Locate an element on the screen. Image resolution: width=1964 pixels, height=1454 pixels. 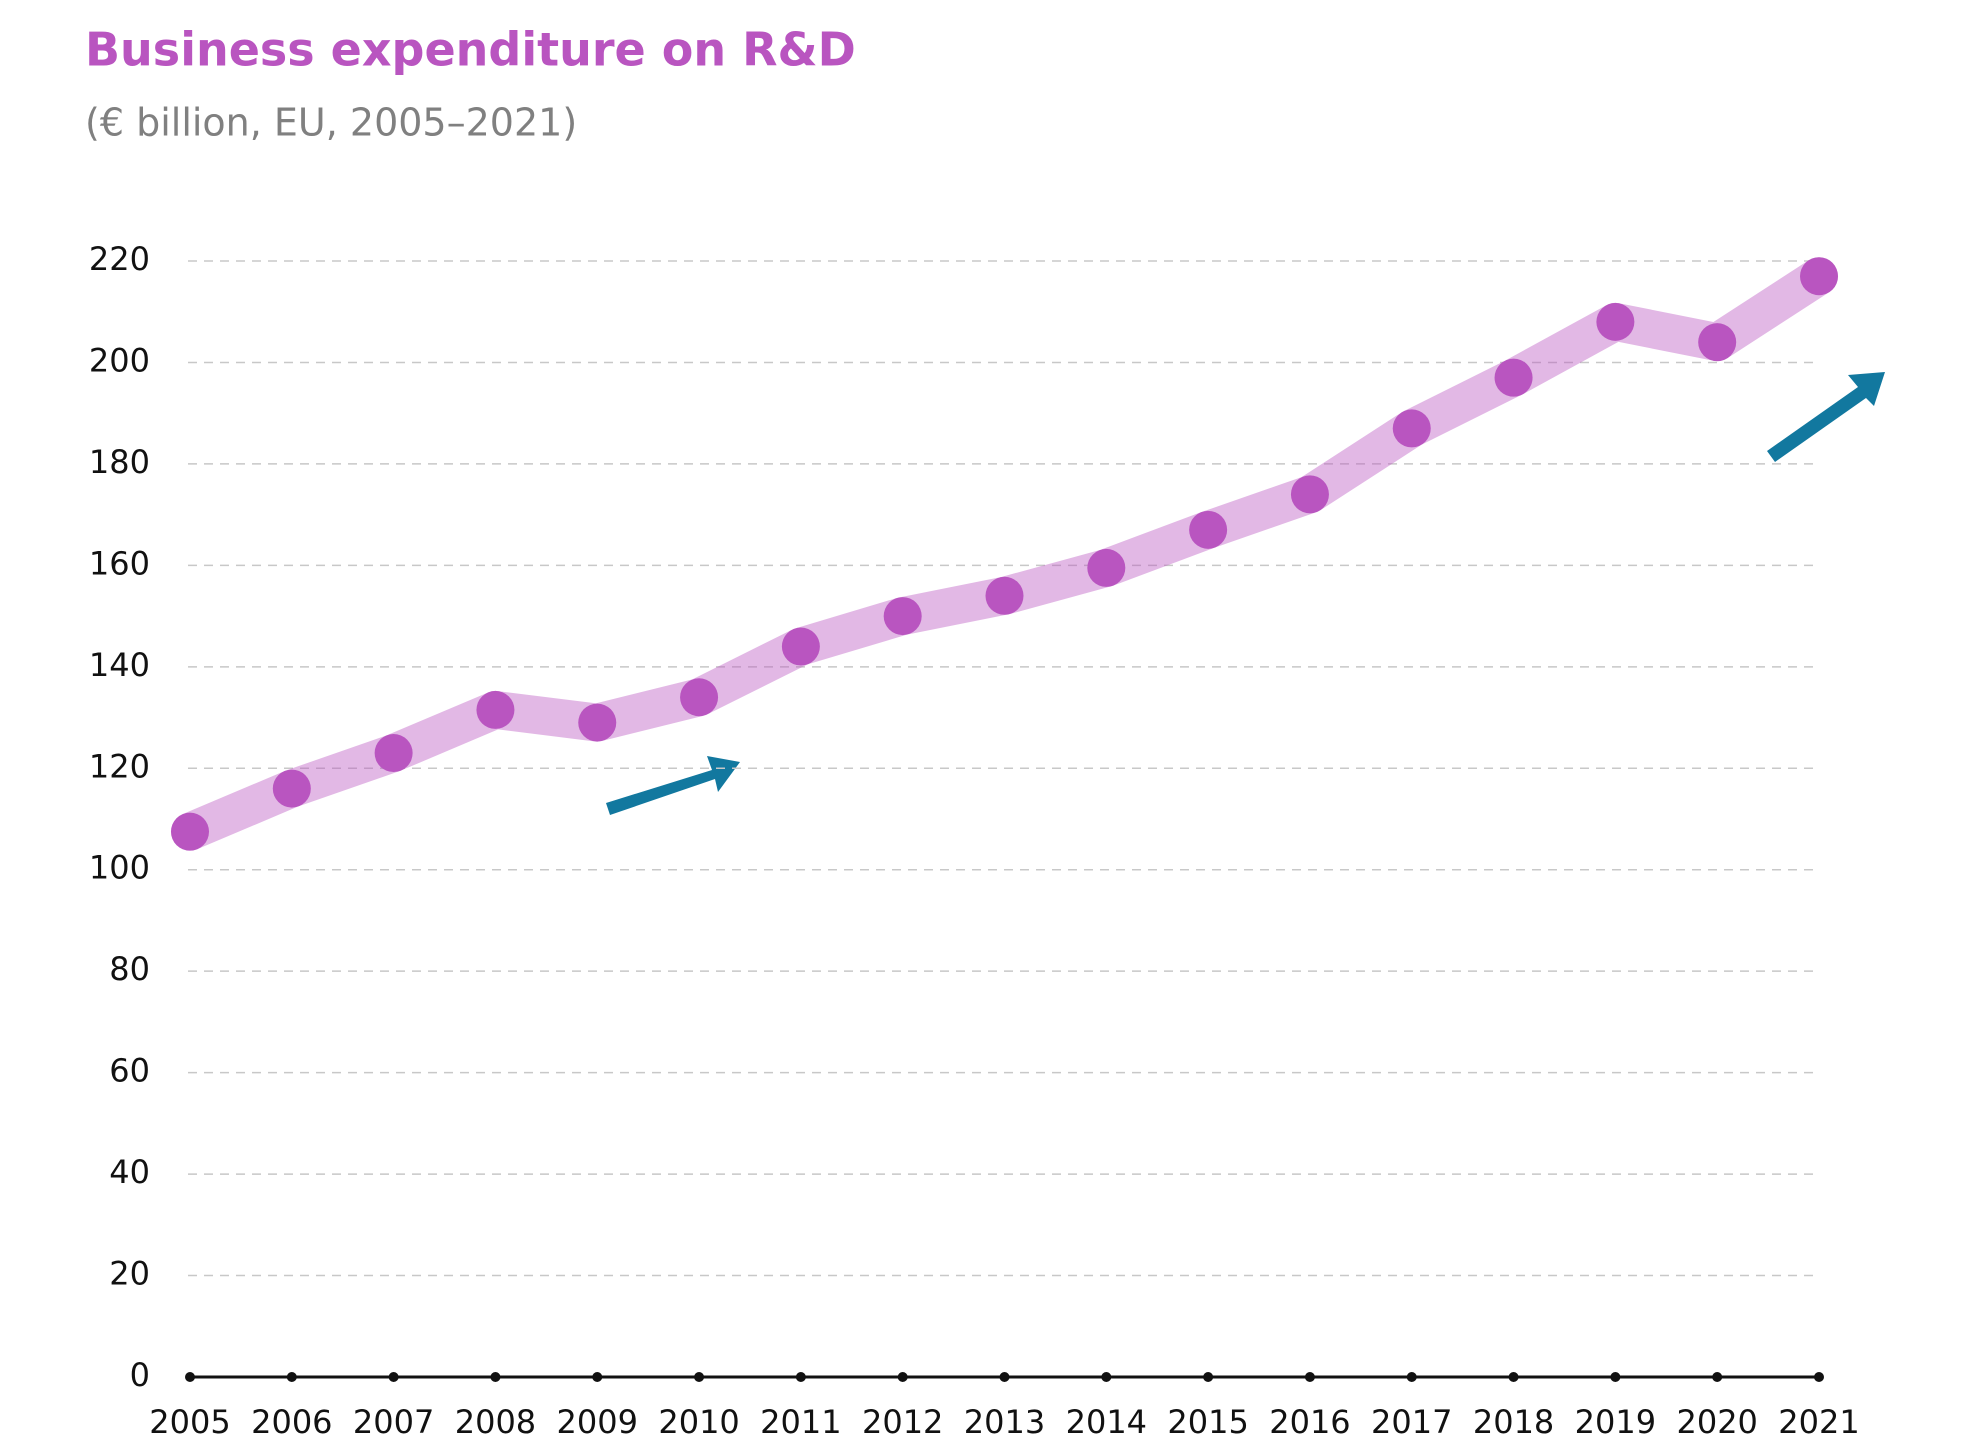
x-tick-label: 2019 is located at coordinates (1615, 1422).